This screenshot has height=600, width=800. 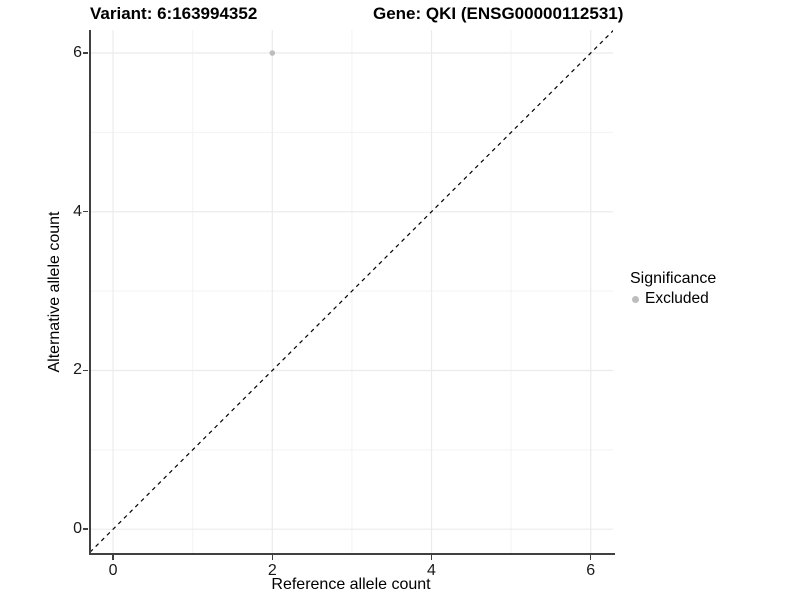 What do you see at coordinates (77, 370) in the screenshot?
I see `y-tick-label: 2` at bounding box center [77, 370].